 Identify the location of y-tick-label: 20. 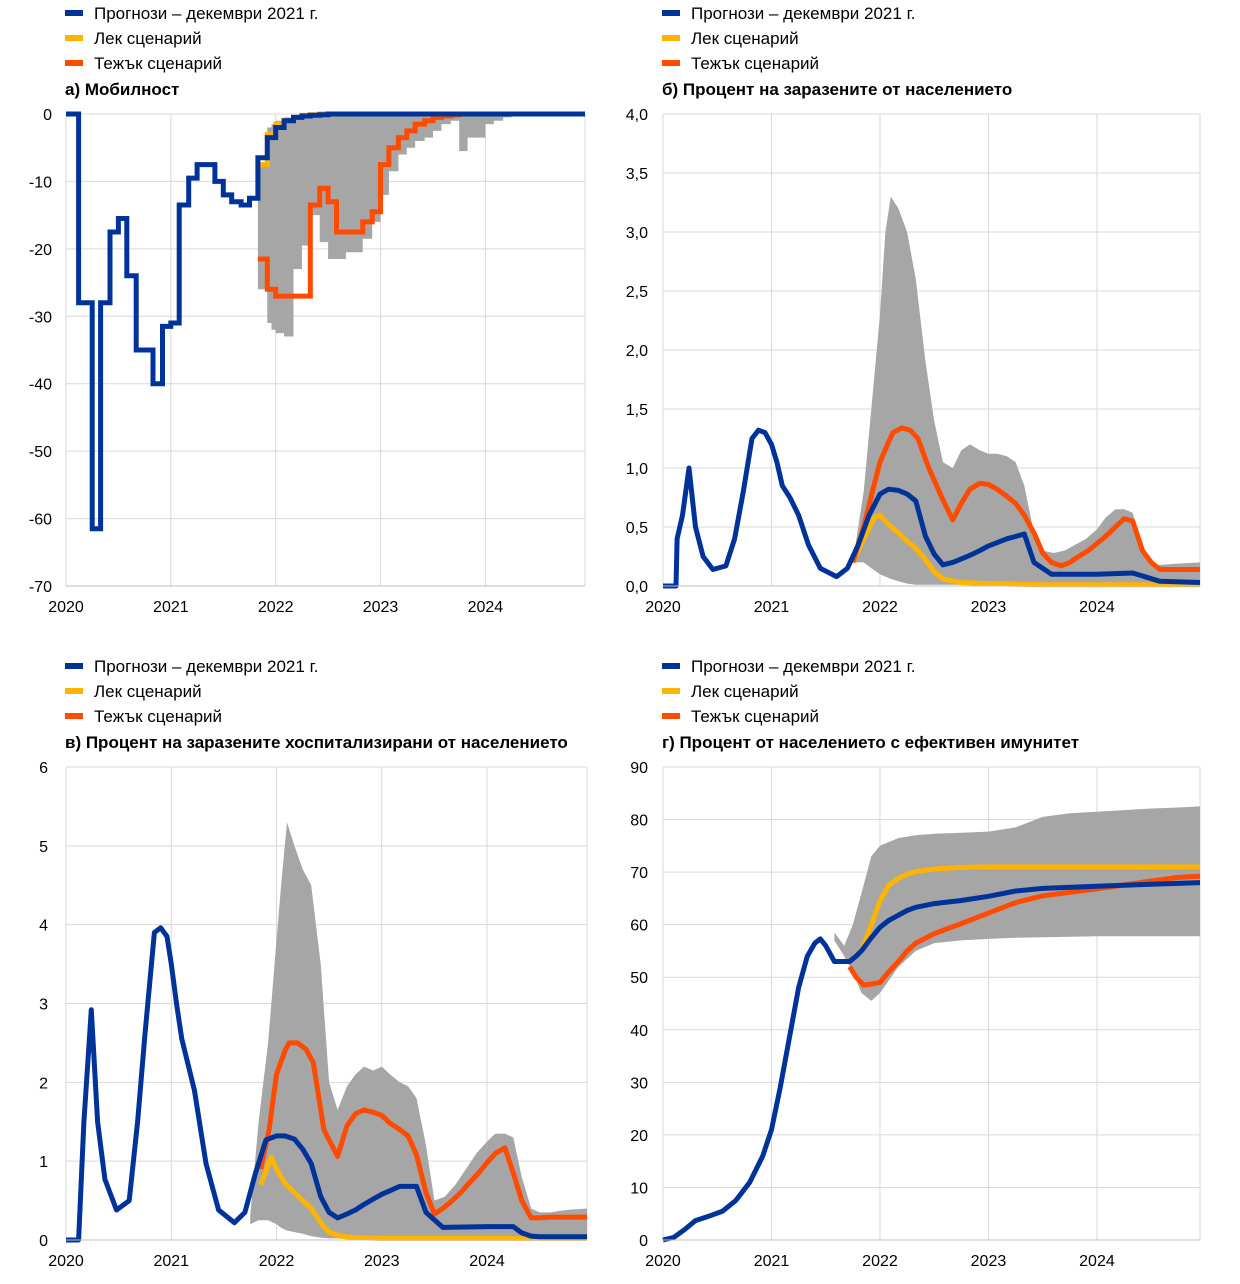
(639, 1136).